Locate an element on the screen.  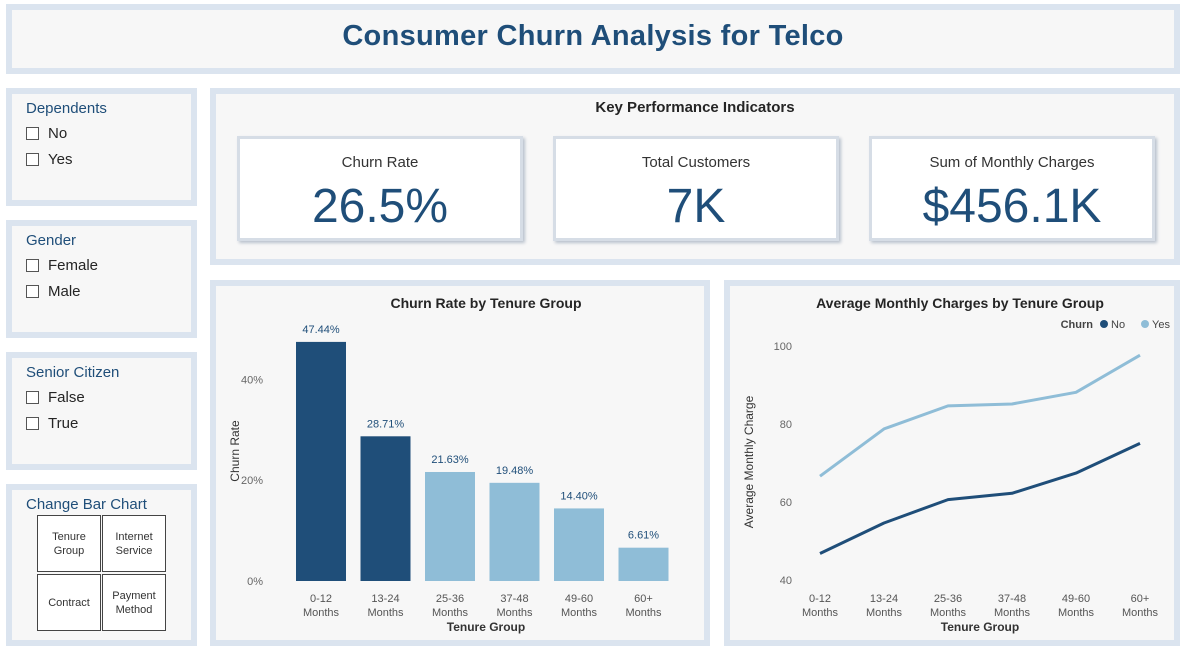
y-tick-label: 0% is located at coordinates (255, 582).